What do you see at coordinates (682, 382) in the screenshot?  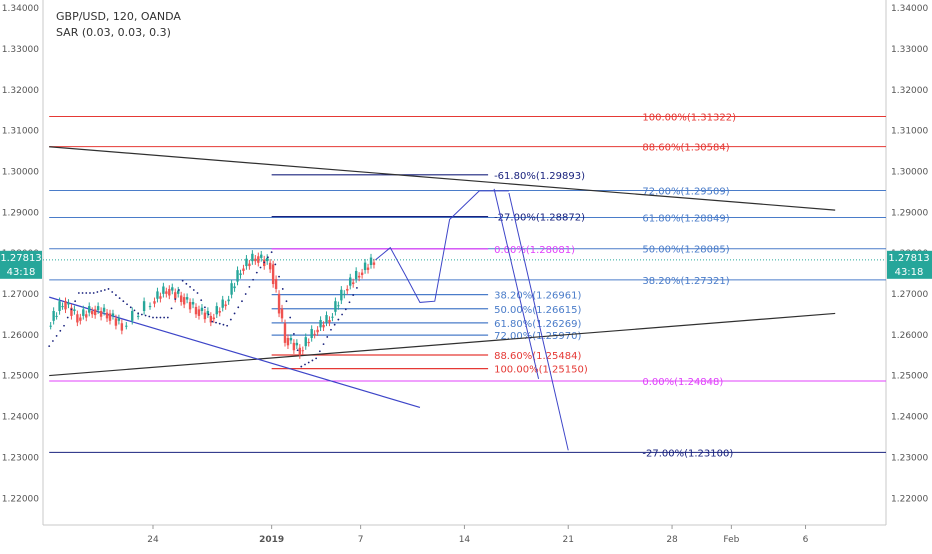 I see `fib-level-label: 0.00%(1.24848)` at bounding box center [682, 382].